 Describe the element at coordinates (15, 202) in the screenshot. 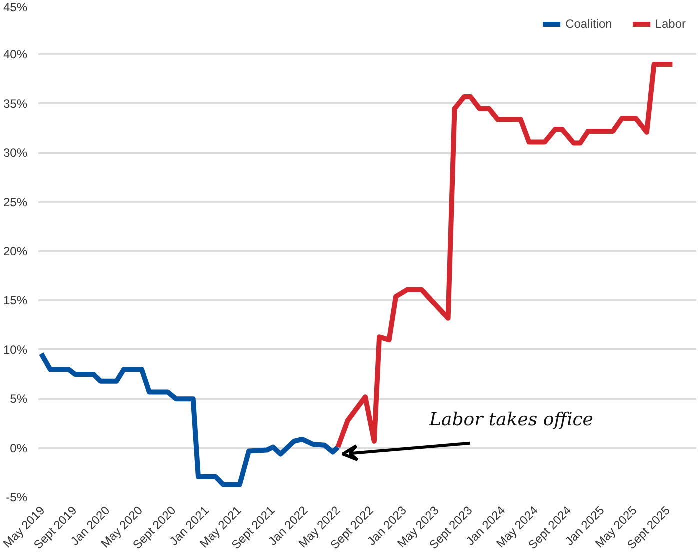

I see `y-tick-label: 25%` at that location.